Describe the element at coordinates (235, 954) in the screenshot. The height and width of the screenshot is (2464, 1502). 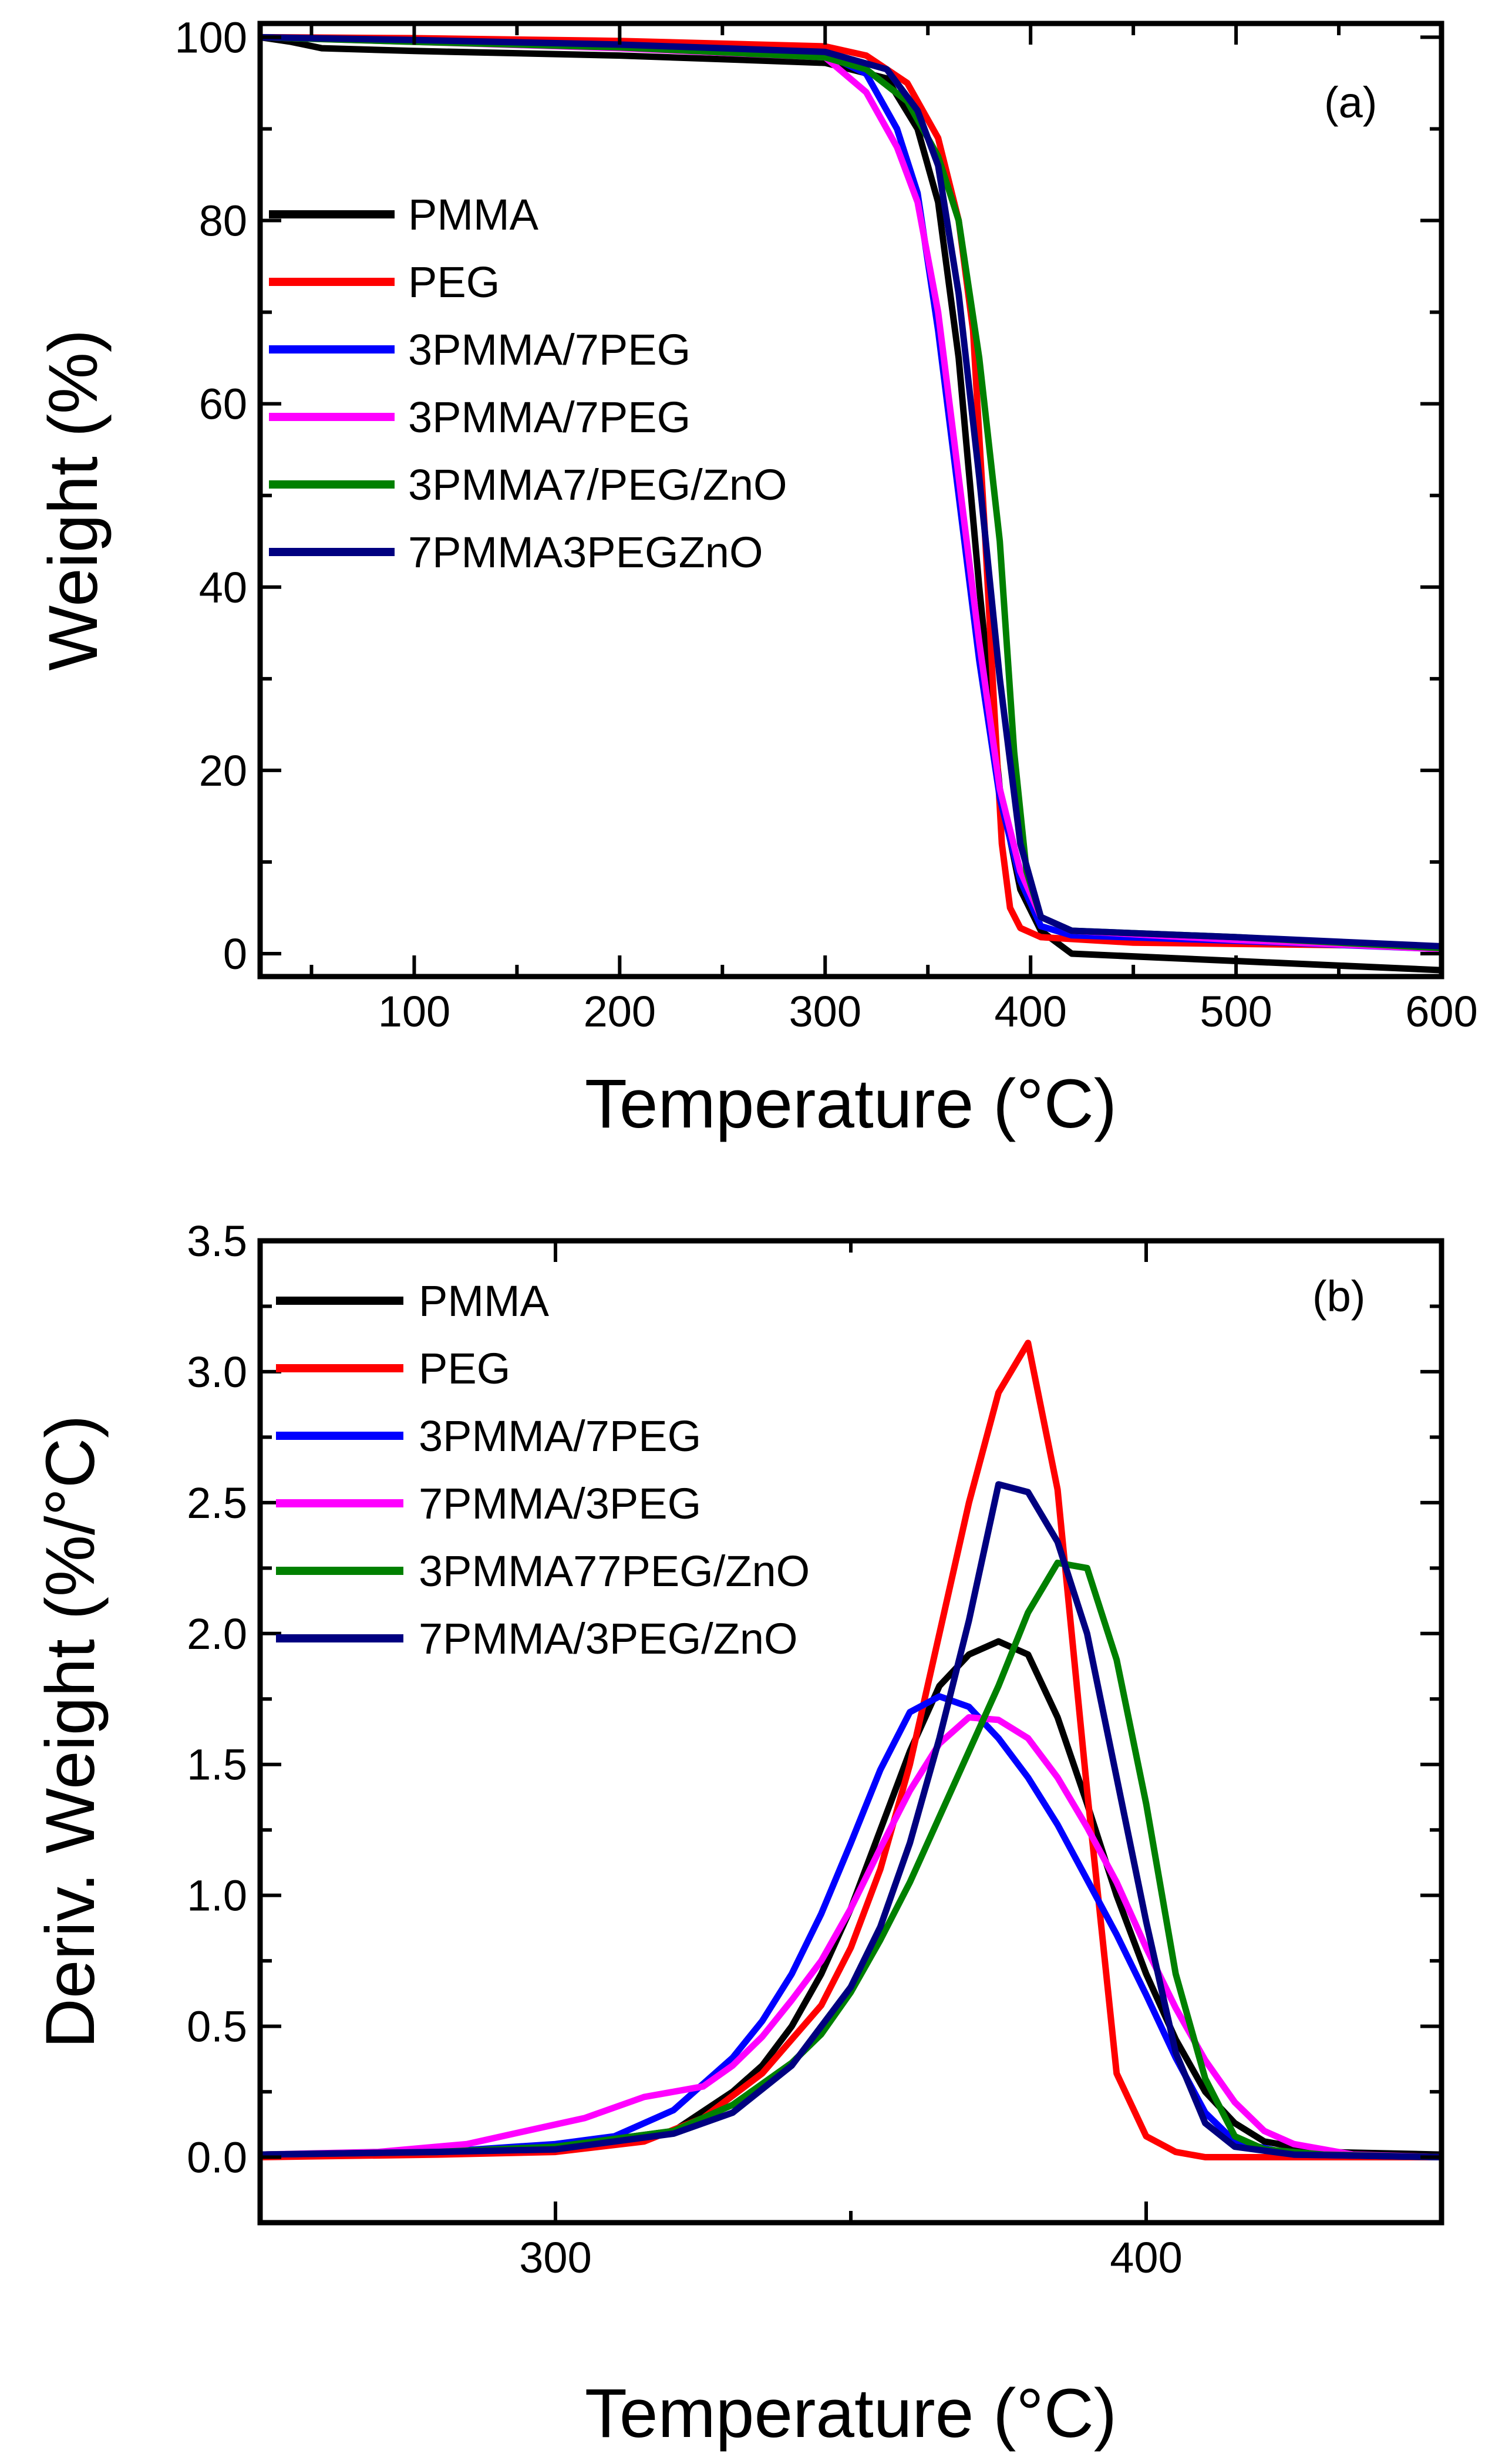
I see `y-tick-label: 0` at that location.